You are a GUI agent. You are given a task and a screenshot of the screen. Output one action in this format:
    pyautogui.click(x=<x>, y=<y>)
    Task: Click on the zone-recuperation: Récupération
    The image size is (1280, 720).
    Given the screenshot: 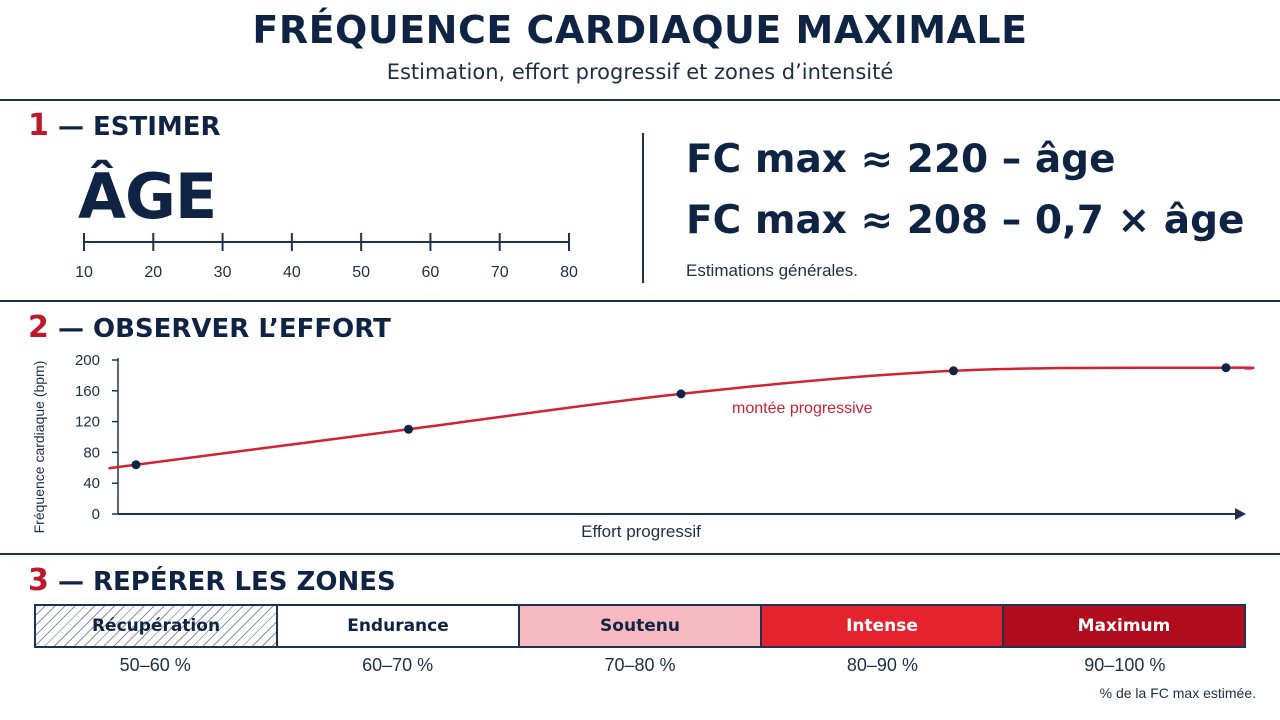 What is the action you would take?
    pyautogui.click(x=157, y=626)
    